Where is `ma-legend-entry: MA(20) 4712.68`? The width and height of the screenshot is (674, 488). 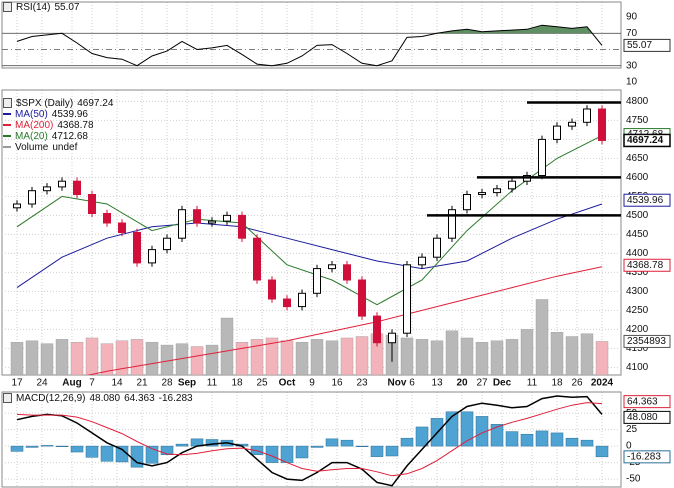 ma-legend-entry: MA(20) 4712.68 is located at coordinates (60, 136).